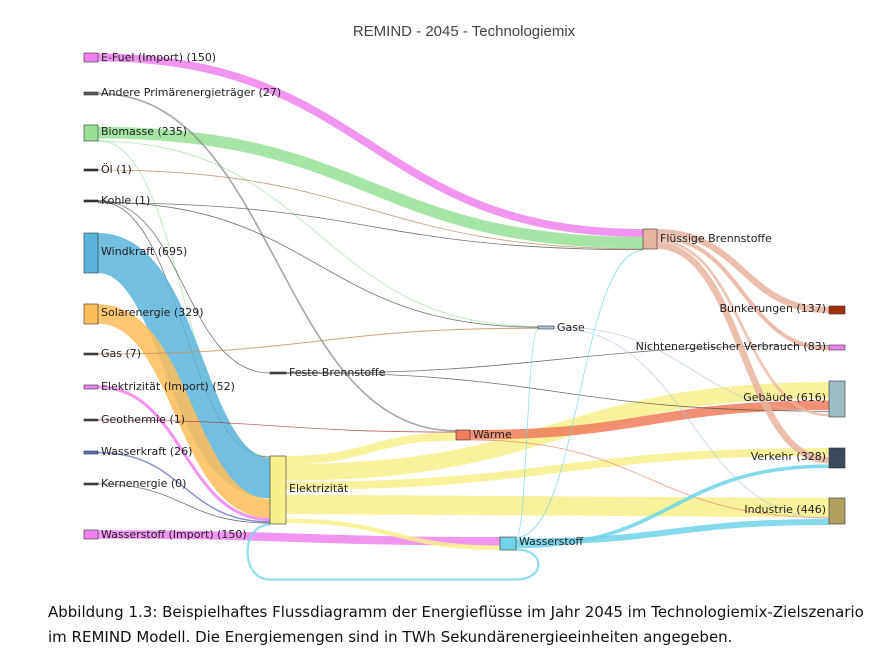 The height and width of the screenshot is (660, 892). I want to click on flow-fluessig-verkehr, so click(743, 353).